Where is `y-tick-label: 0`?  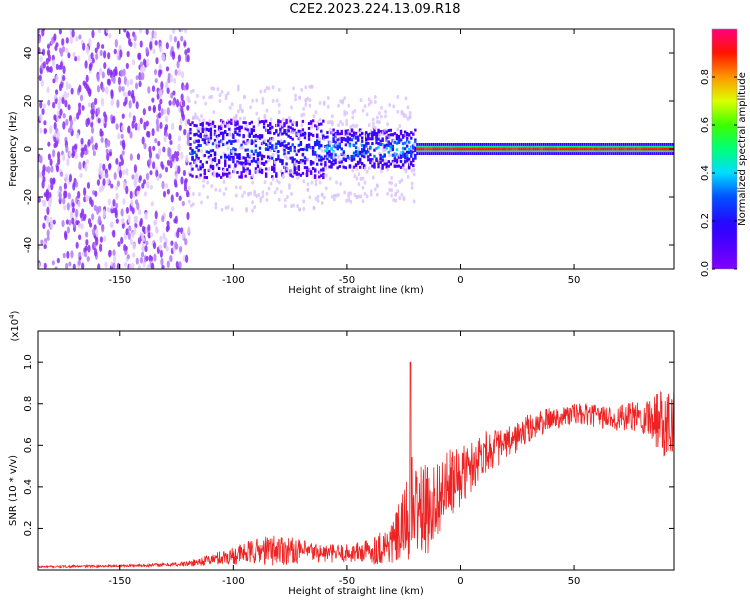
y-tick-label: 0 is located at coordinates (28, 149).